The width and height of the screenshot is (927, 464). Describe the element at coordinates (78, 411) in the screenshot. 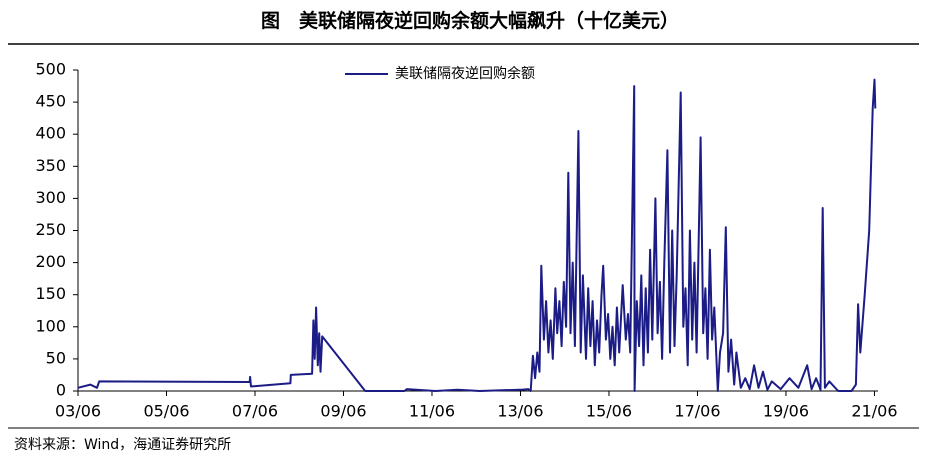

I see `x-tick-label: 03/06` at that location.